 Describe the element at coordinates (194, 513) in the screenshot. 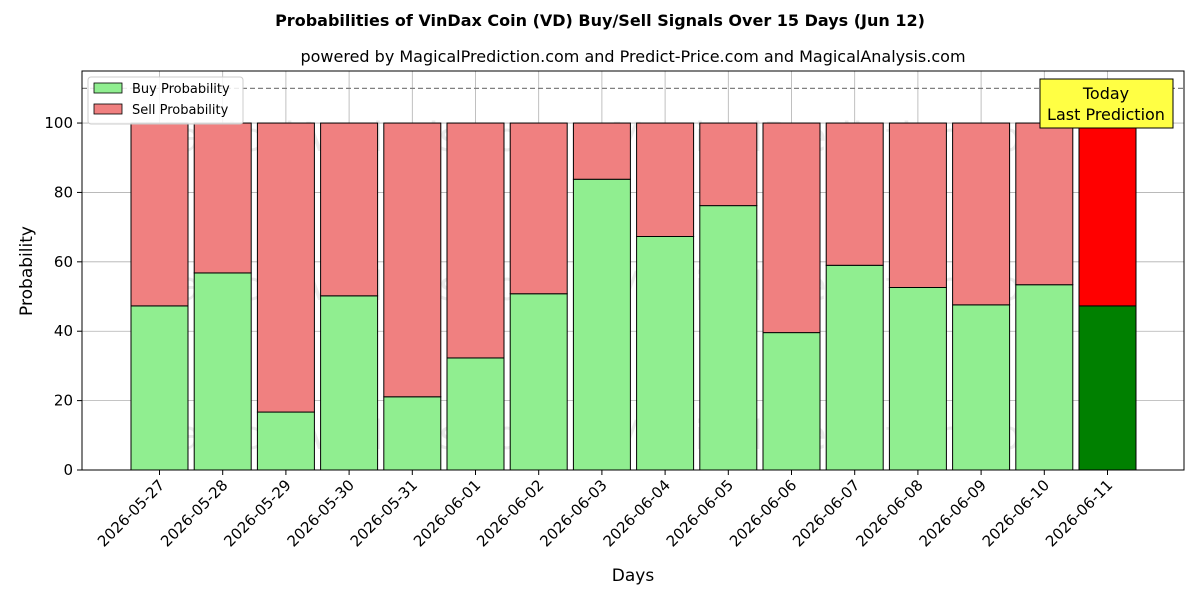

I see `x-tick-label: 2026-05-28` at that location.